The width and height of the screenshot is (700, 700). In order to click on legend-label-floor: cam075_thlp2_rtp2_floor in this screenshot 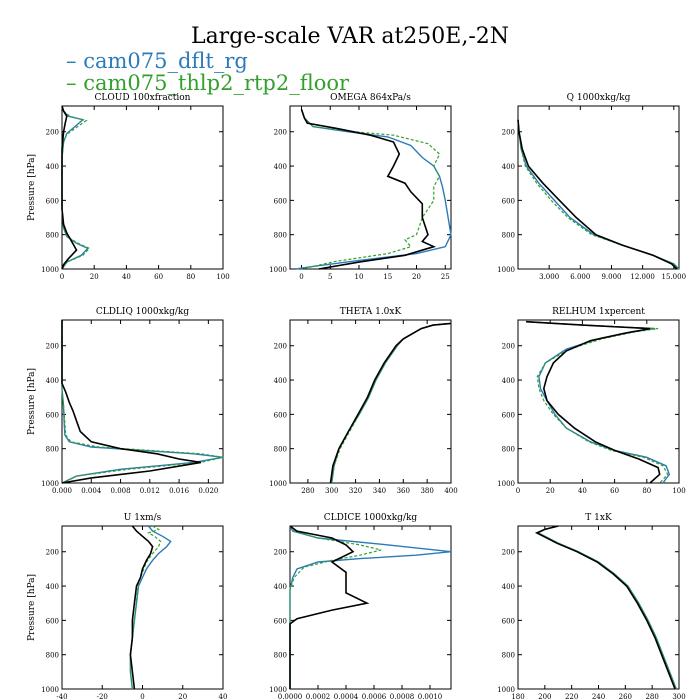, I will do `click(216, 83)`.